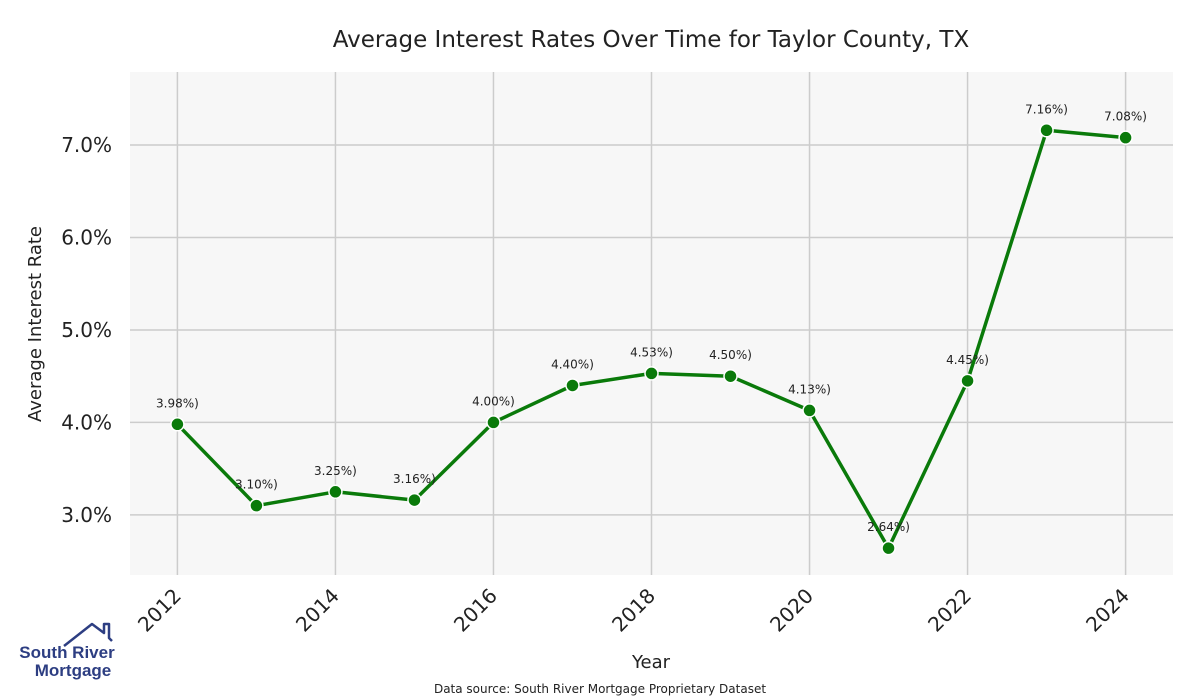 The width and height of the screenshot is (1200, 700). What do you see at coordinates (888, 527) in the screenshot?
I see `data-label: 2.64%)` at bounding box center [888, 527].